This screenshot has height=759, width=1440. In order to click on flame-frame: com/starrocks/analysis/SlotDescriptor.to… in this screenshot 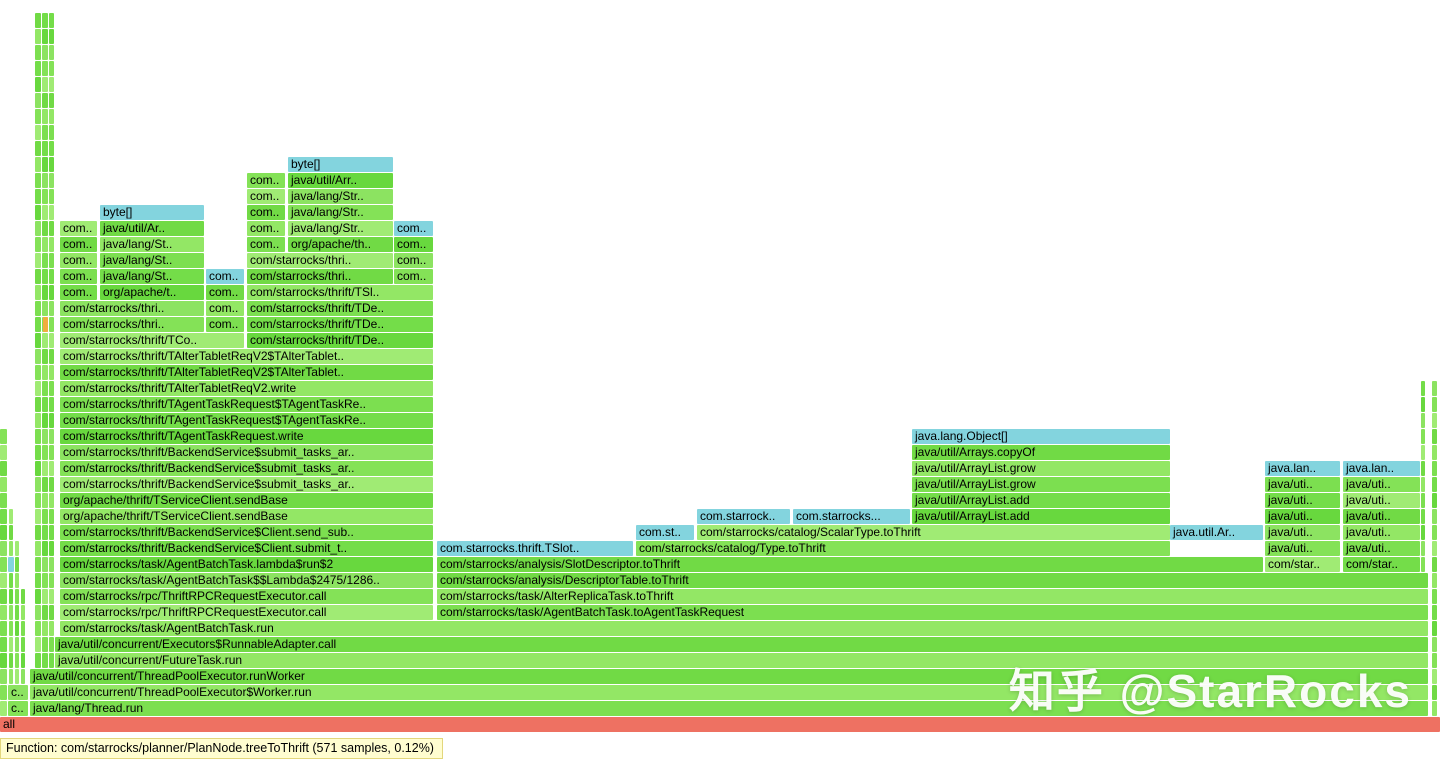, I will do `click(850, 564)`.